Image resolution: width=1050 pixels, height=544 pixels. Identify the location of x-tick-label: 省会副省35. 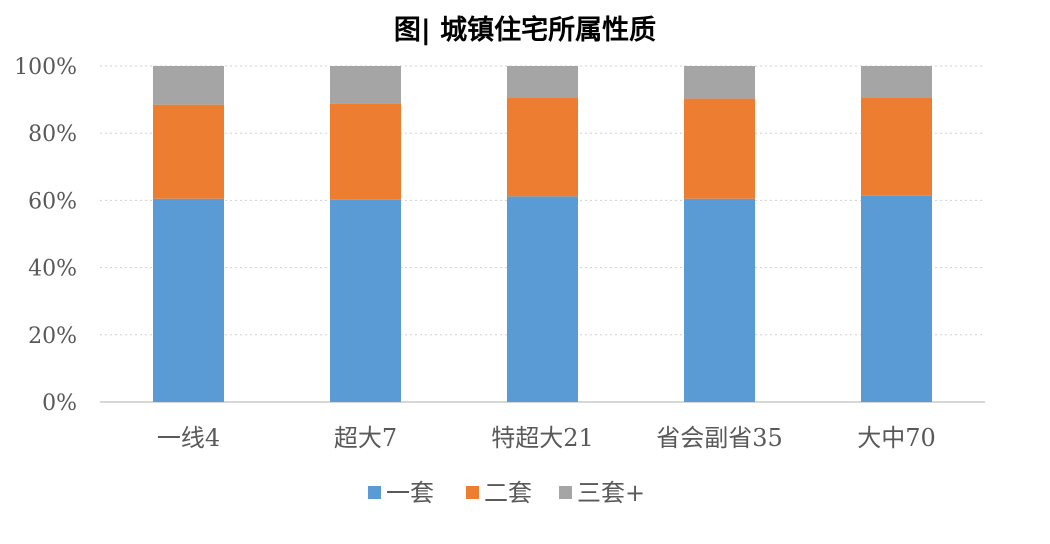
(719, 438).